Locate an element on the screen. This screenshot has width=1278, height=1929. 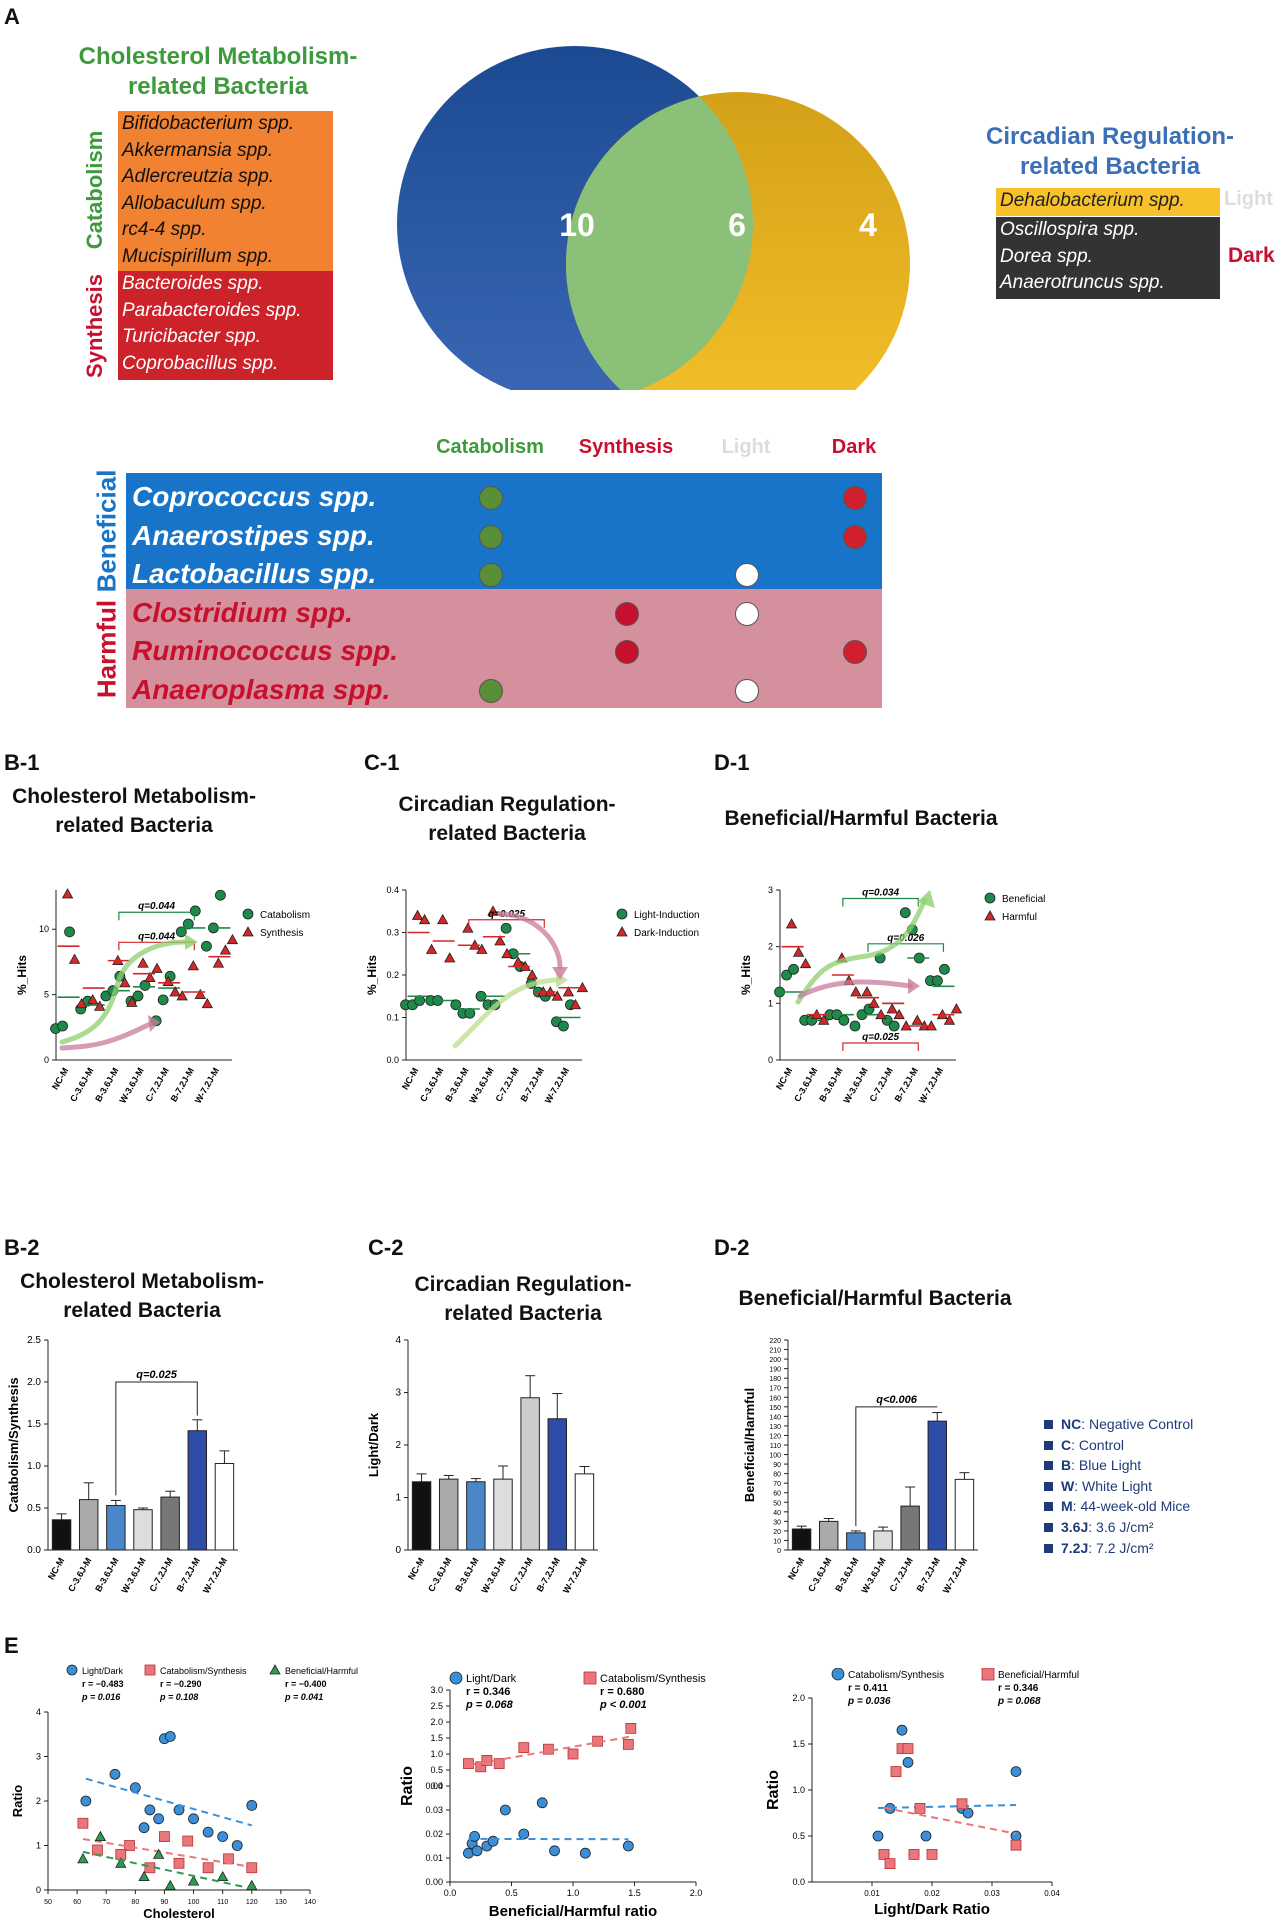
x-tick-label: 2.0 is located at coordinates (696, 1893).